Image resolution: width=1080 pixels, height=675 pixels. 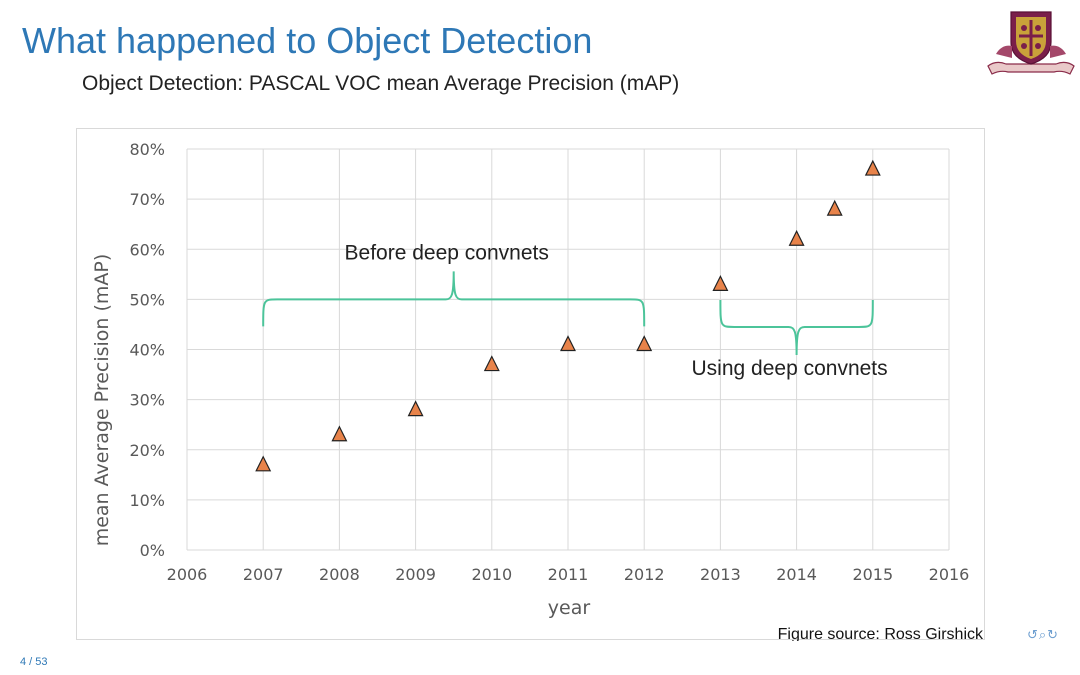 What do you see at coordinates (187, 574) in the screenshot?
I see `x-tick-label: 2006` at bounding box center [187, 574].